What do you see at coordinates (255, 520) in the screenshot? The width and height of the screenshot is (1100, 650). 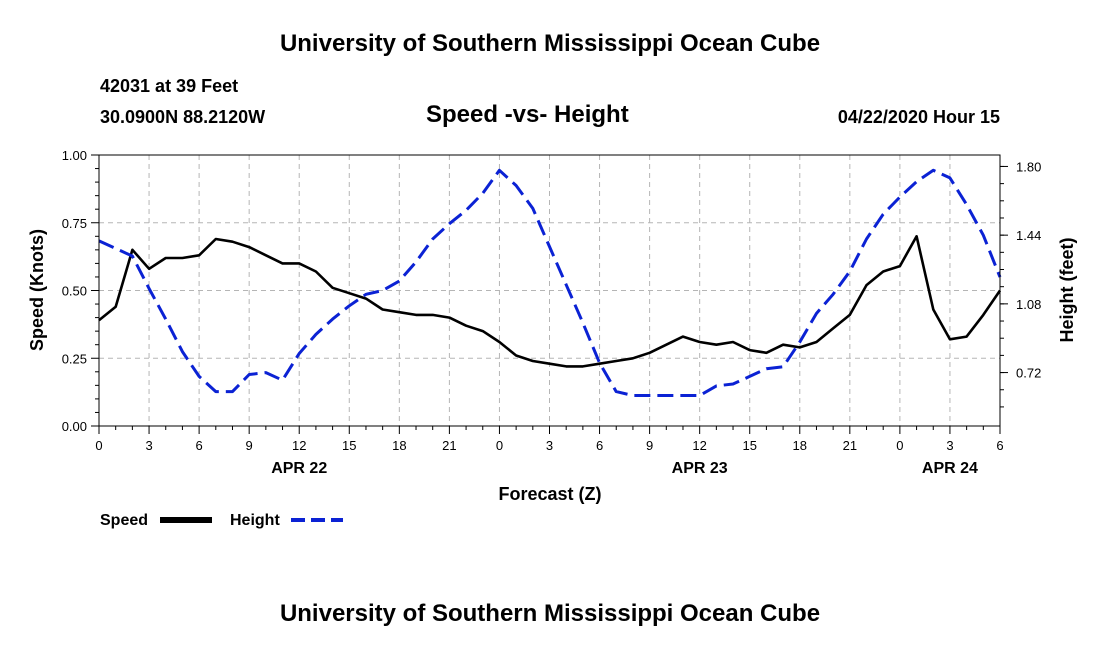 I see `legend-height-label: Height` at bounding box center [255, 520].